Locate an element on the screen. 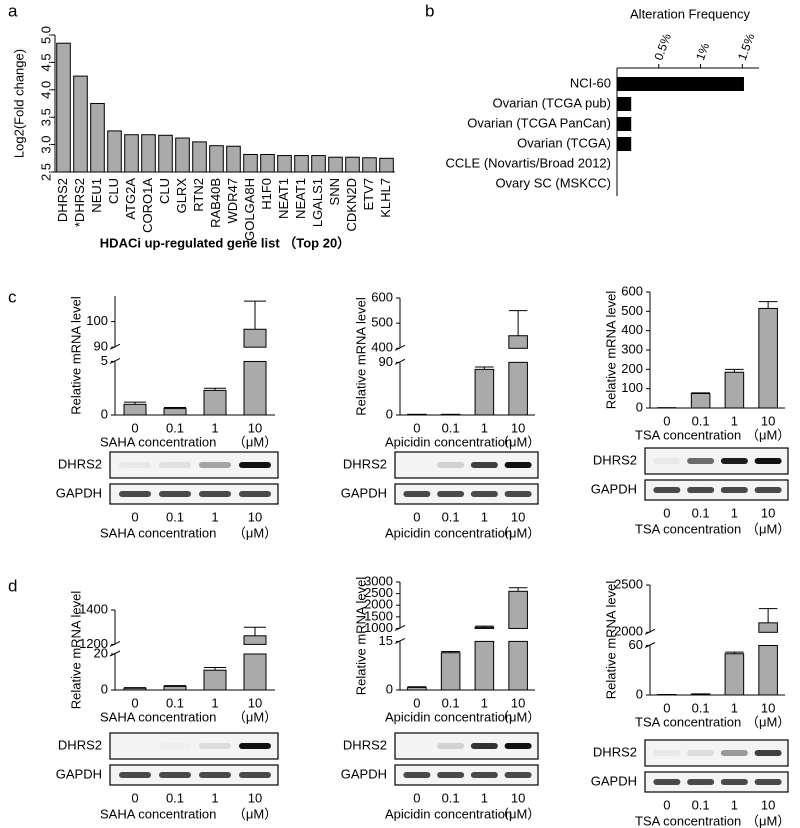  blot-x-label: Apicidin concentration is located at coordinates (448, 532).